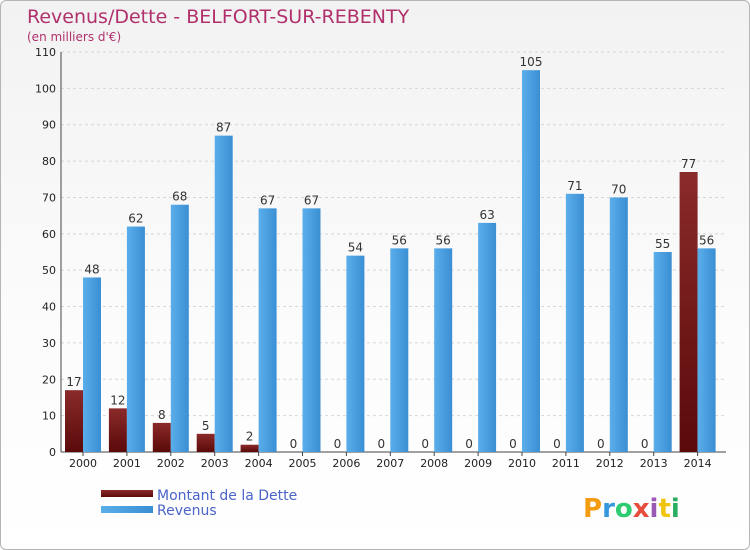 The width and height of the screenshot is (750, 550). I want to click on x-tick-label: 2011, so click(566, 463).